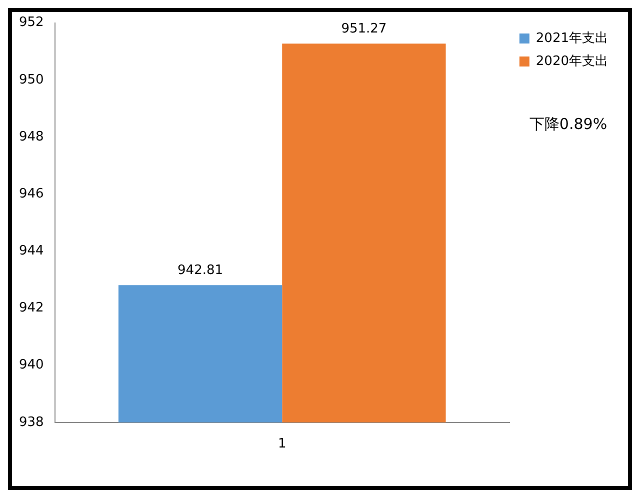 Image resolution: width=640 pixels, height=498 pixels. I want to click on y-tick-label: 948, so click(31, 136).